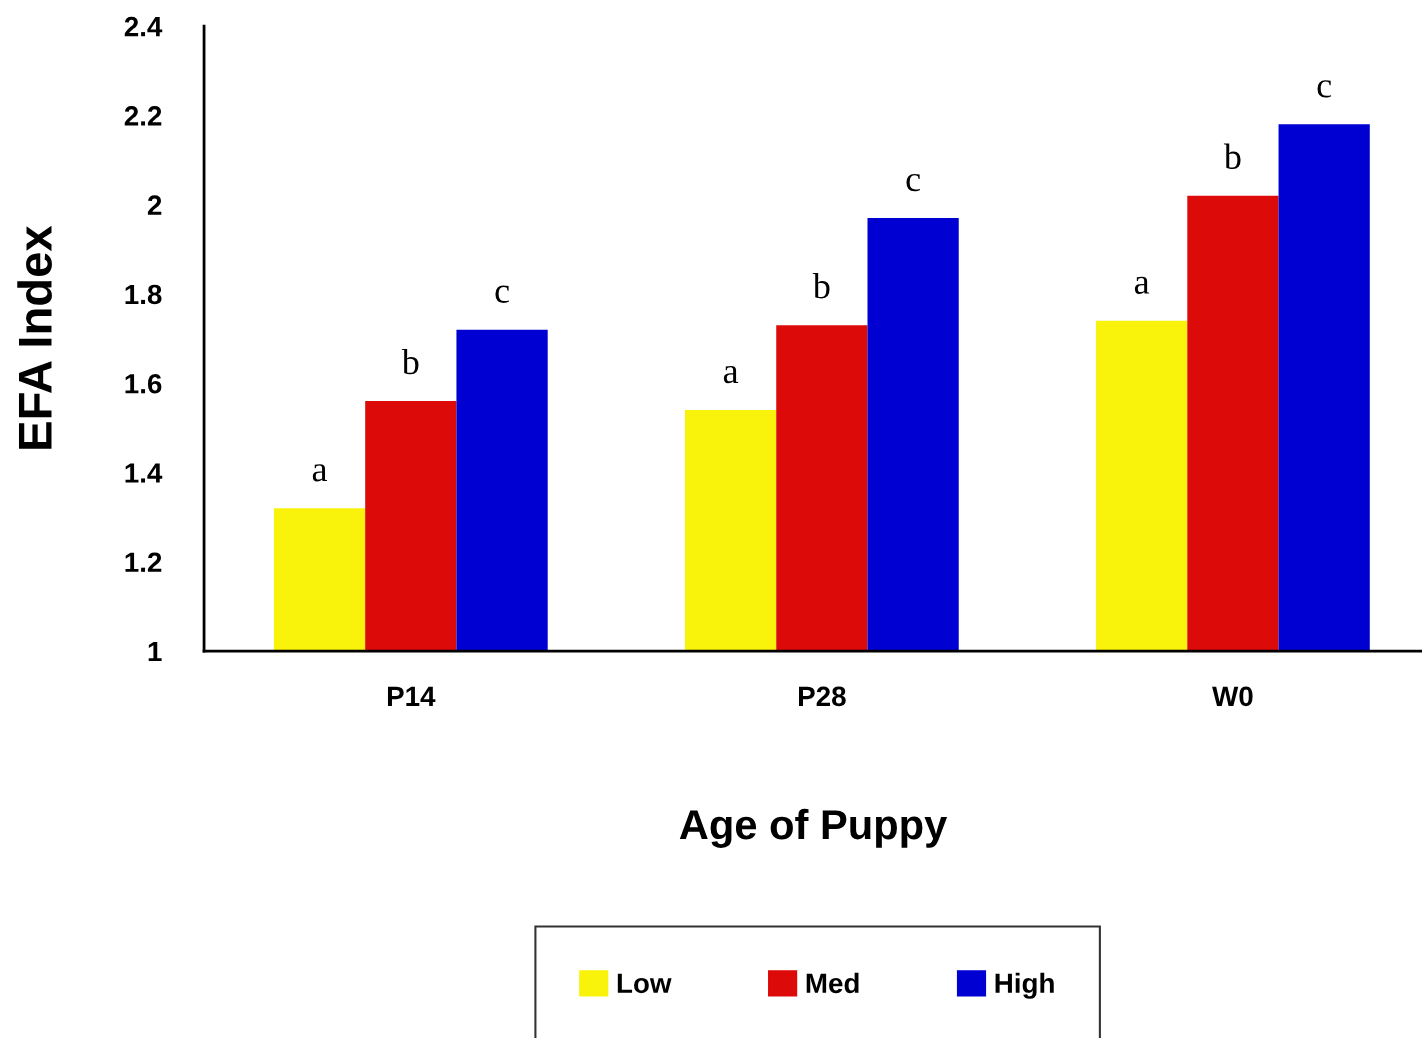 The height and width of the screenshot is (1038, 1422). I want to click on y-tick-label: 2, so click(154, 205).